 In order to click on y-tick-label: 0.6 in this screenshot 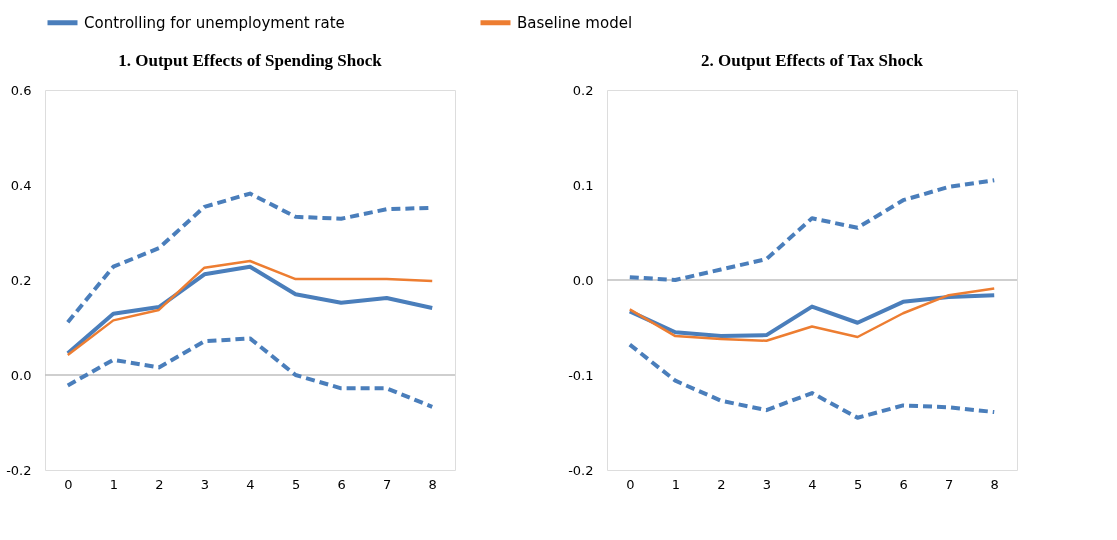, I will do `click(21, 90)`.